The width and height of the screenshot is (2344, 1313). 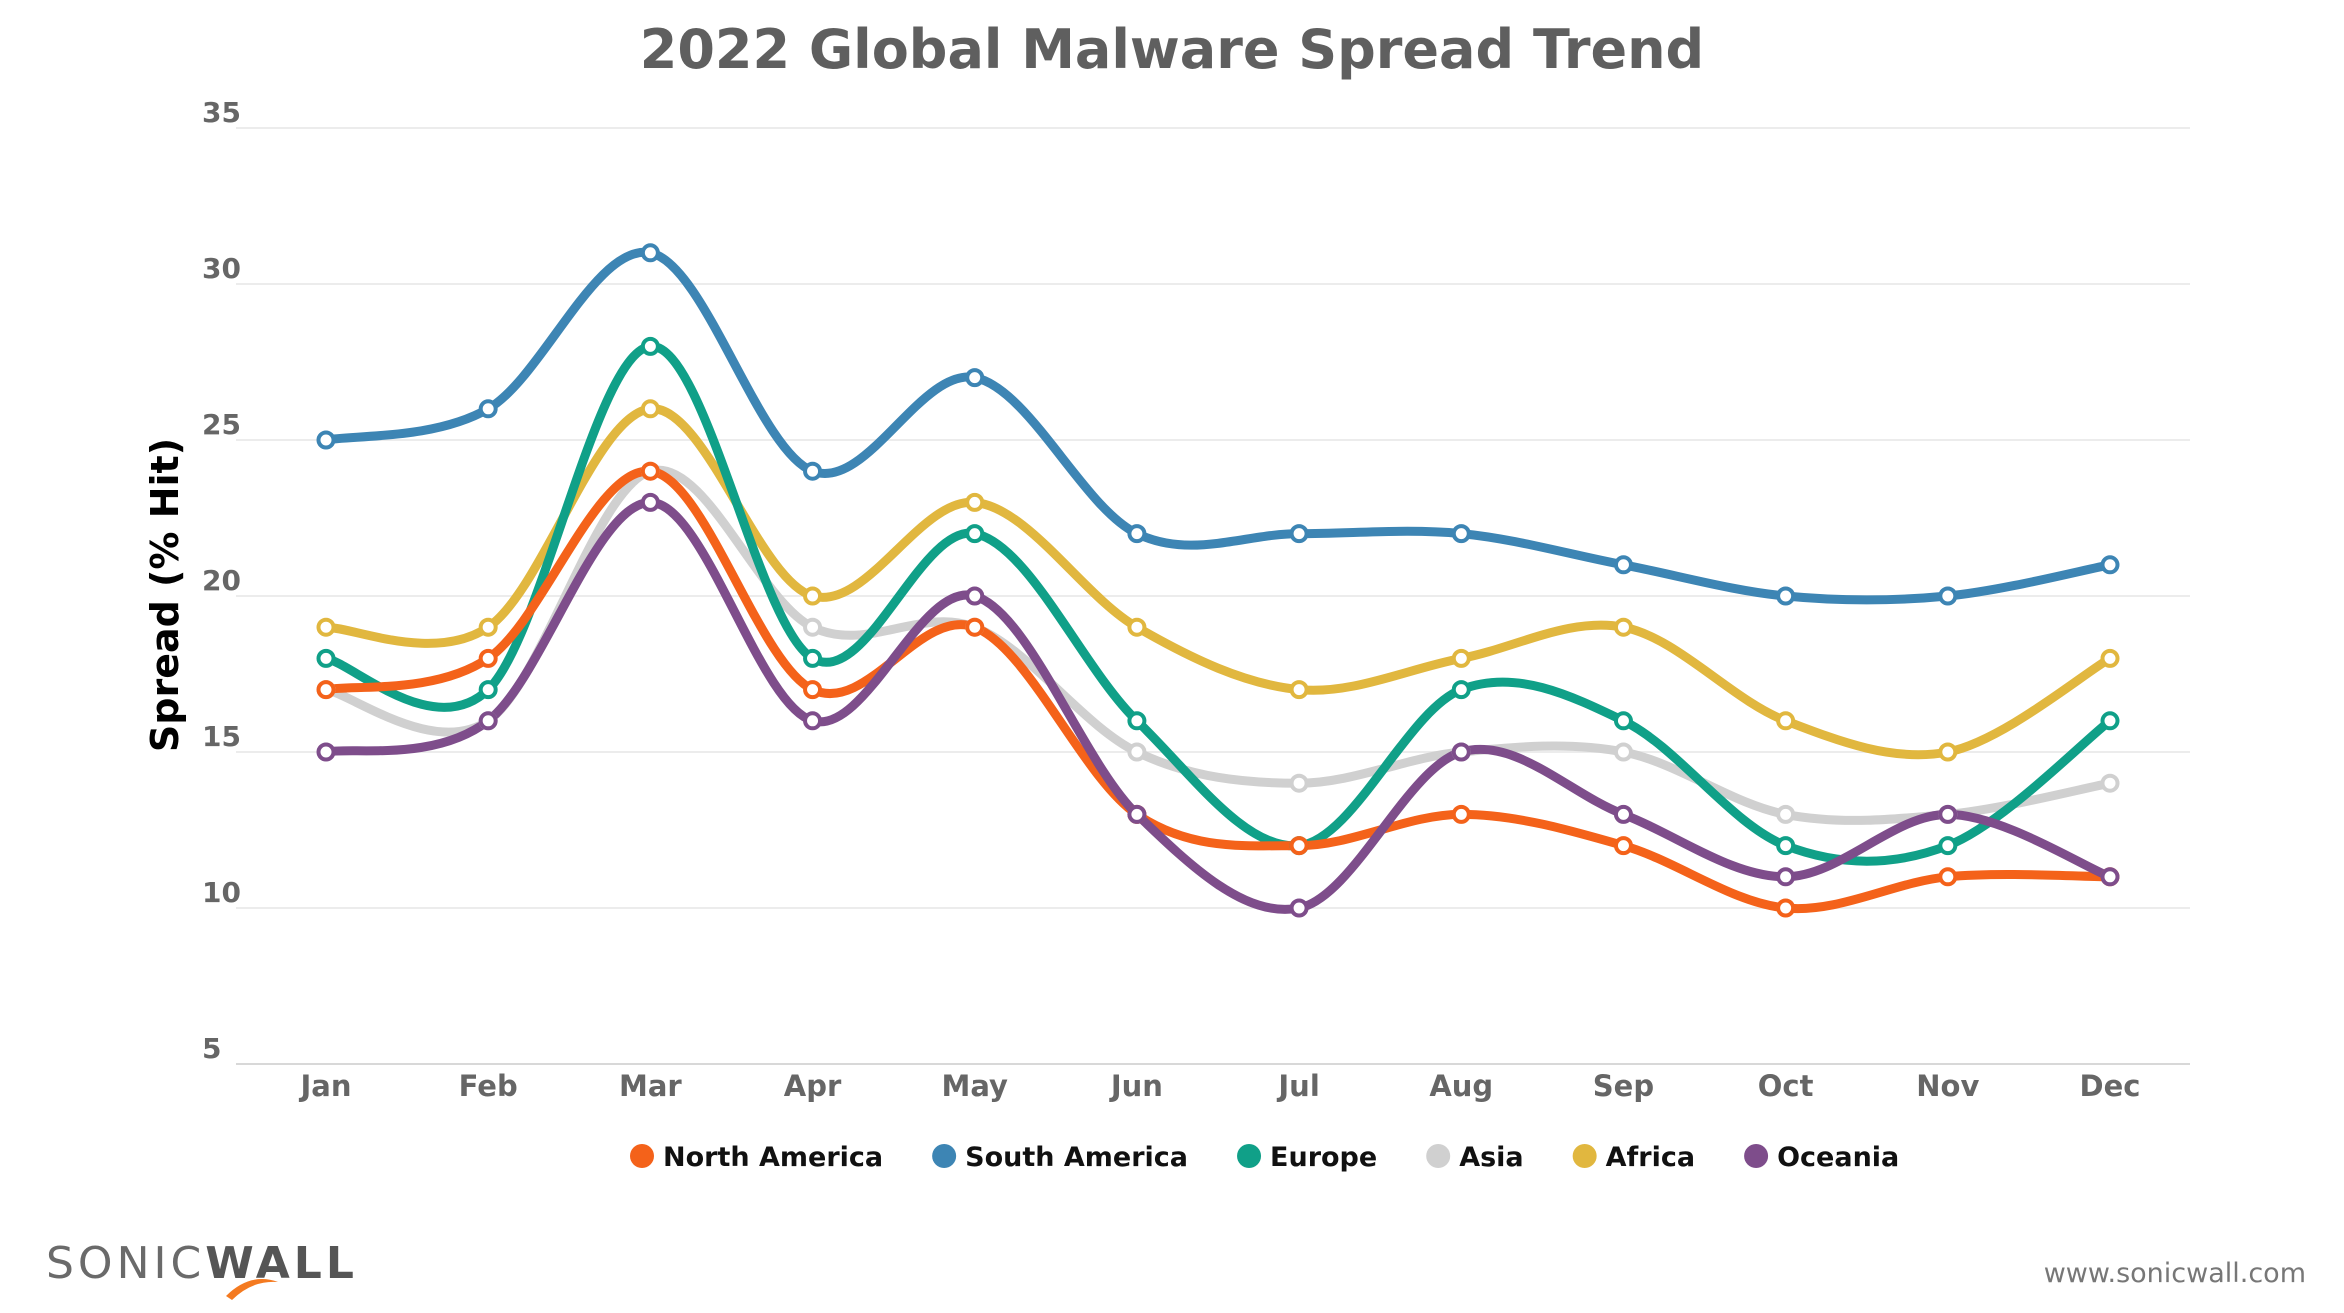 I want to click on legend-label: North America, so click(x=773, y=1157).